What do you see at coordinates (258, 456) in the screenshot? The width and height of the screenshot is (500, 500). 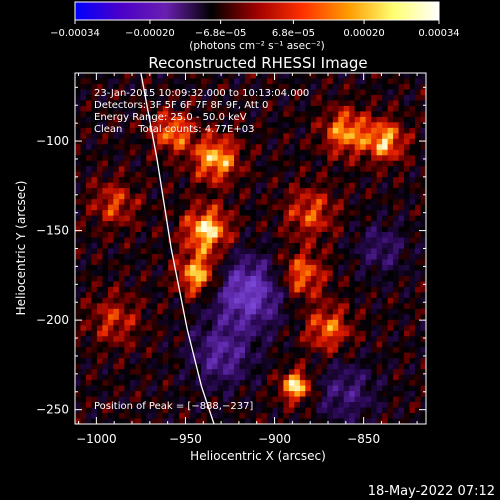 I see `x-axis-label: Heliocentric X (arcsec)` at bounding box center [258, 456].